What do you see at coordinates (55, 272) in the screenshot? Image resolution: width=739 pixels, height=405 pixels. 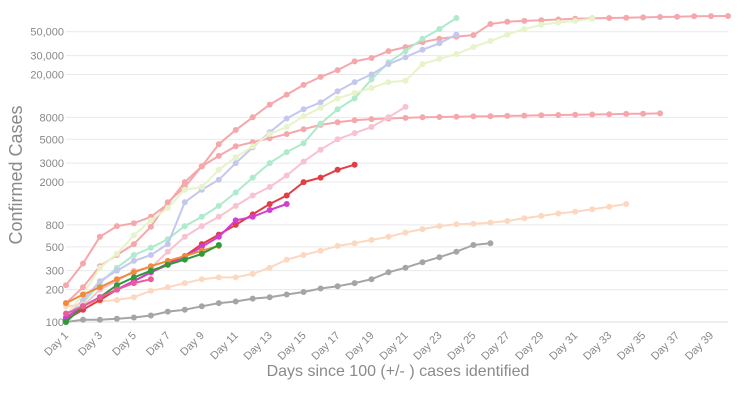 I see `y-tick-label: 300` at bounding box center [55, 272].